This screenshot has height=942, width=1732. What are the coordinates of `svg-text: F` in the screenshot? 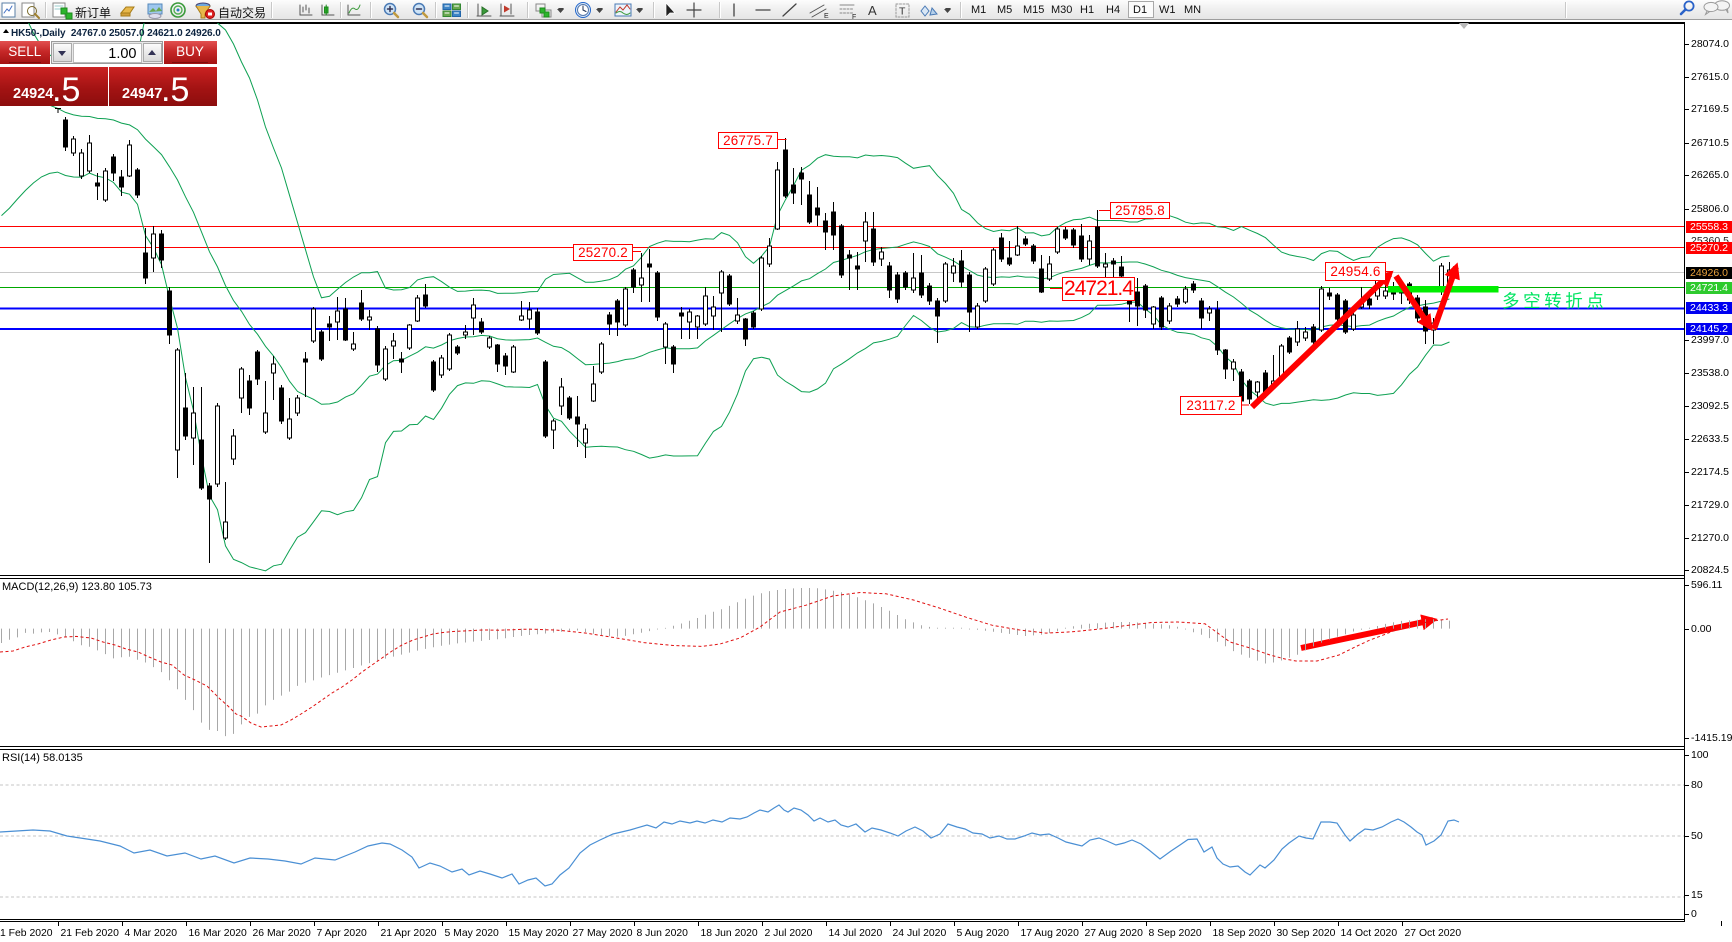 It's located at (854, 17).